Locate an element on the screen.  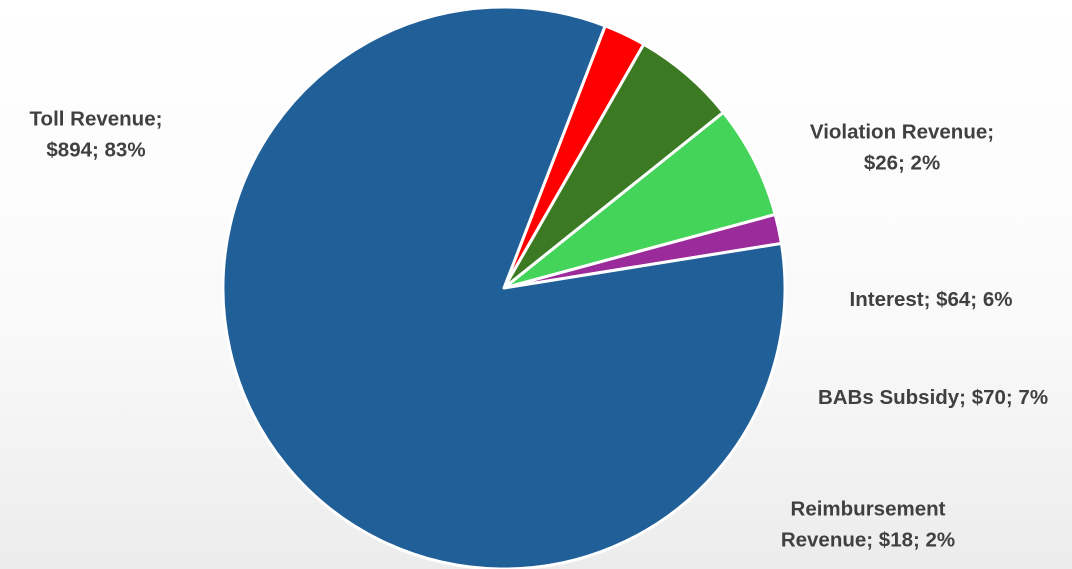
data-label-line: Revenue; $18; 2% is located at coordinates (868, 540).